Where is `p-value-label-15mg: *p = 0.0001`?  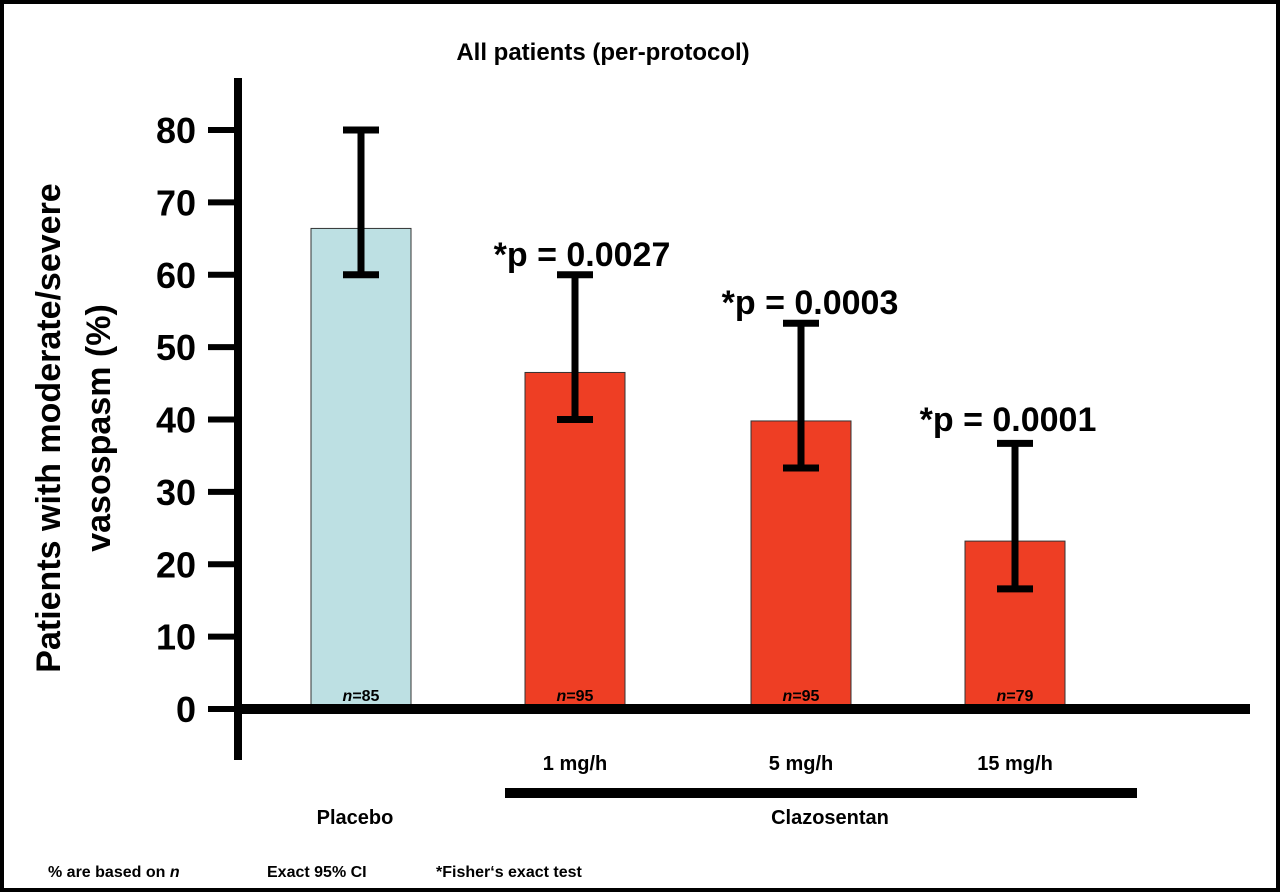
p-value-label-15mg: *p = 0.0001 is located at coordinates (1008, 420).